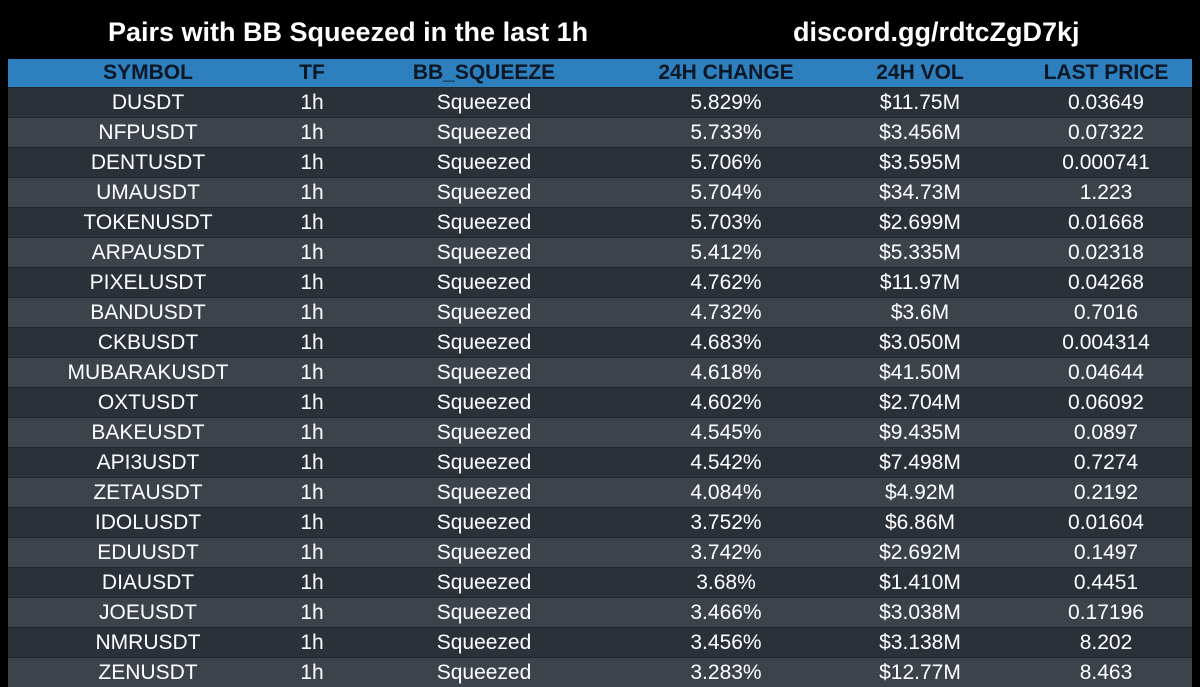  I want to click on price-cell: 0.000741, so click(1106, 163).